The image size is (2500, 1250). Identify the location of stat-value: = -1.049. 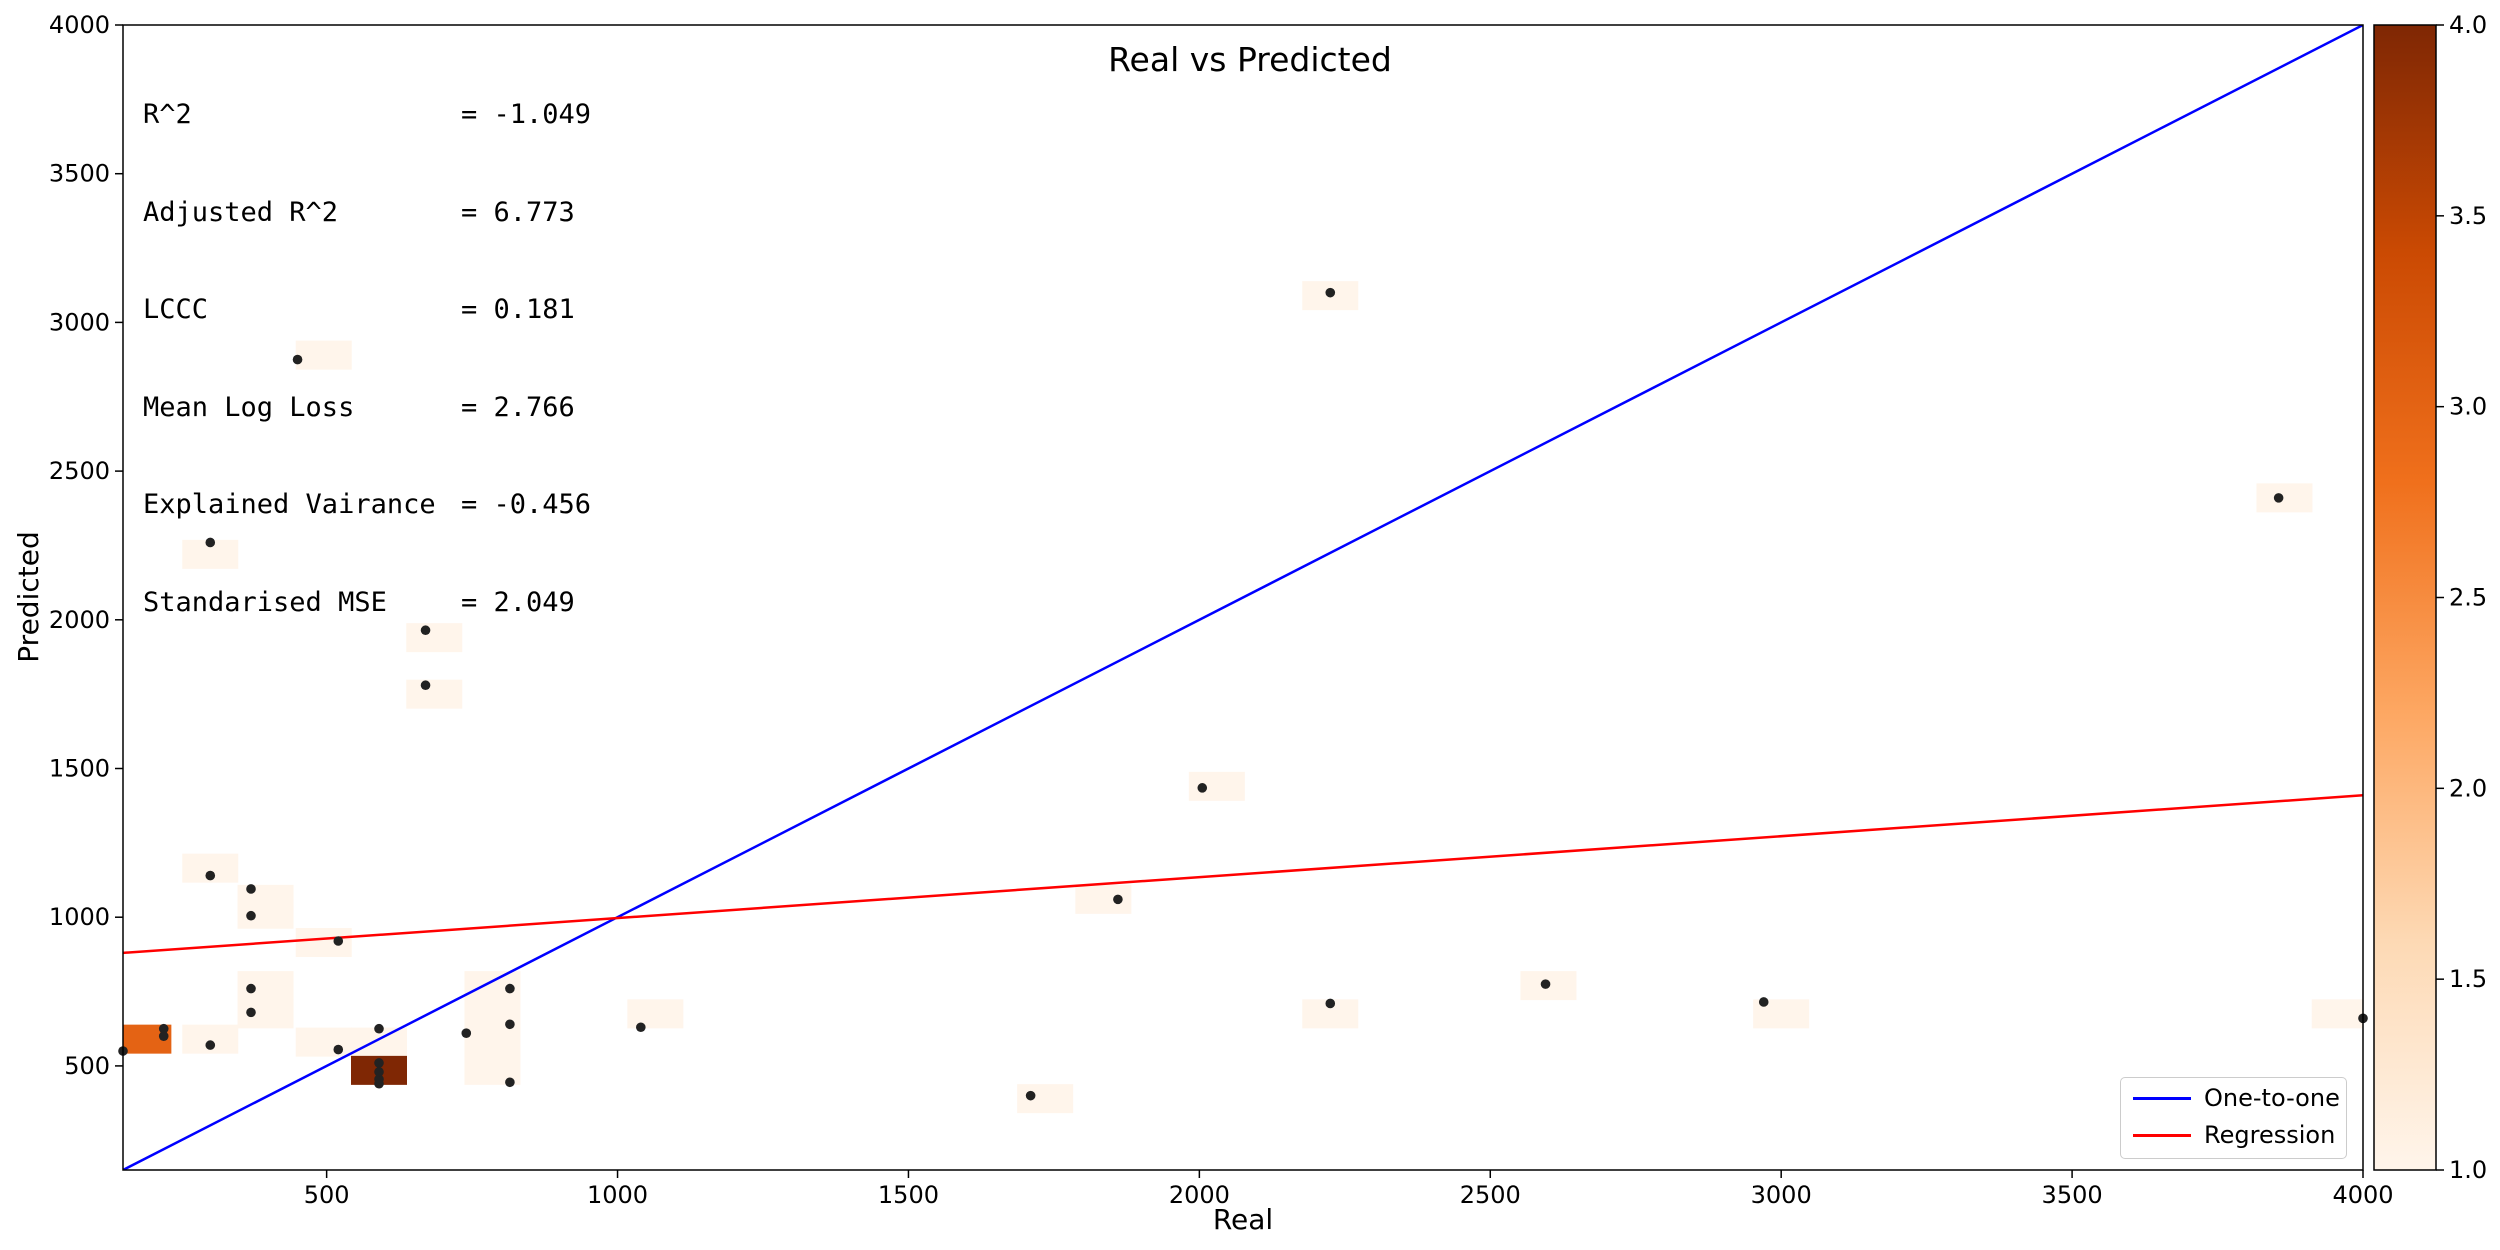
(526, 114).